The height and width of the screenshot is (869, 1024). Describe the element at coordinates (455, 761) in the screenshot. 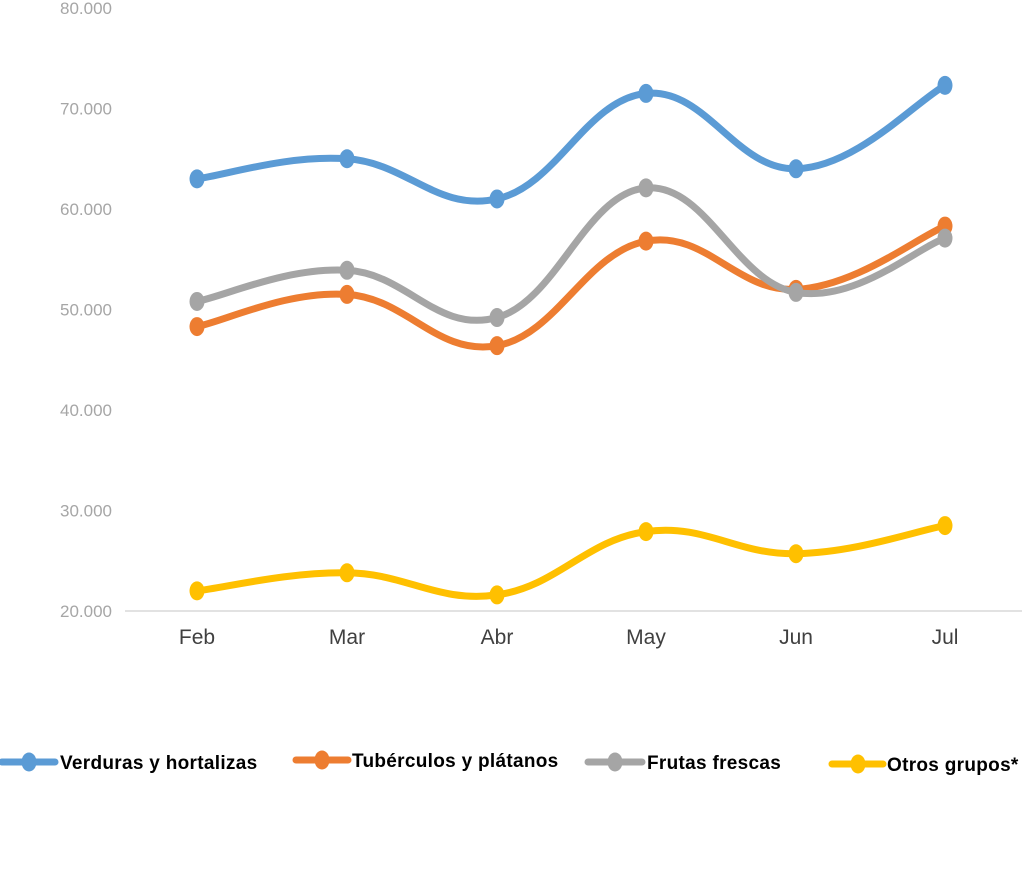

I see `legend-label: Tubérculos y plátanos` at that location.